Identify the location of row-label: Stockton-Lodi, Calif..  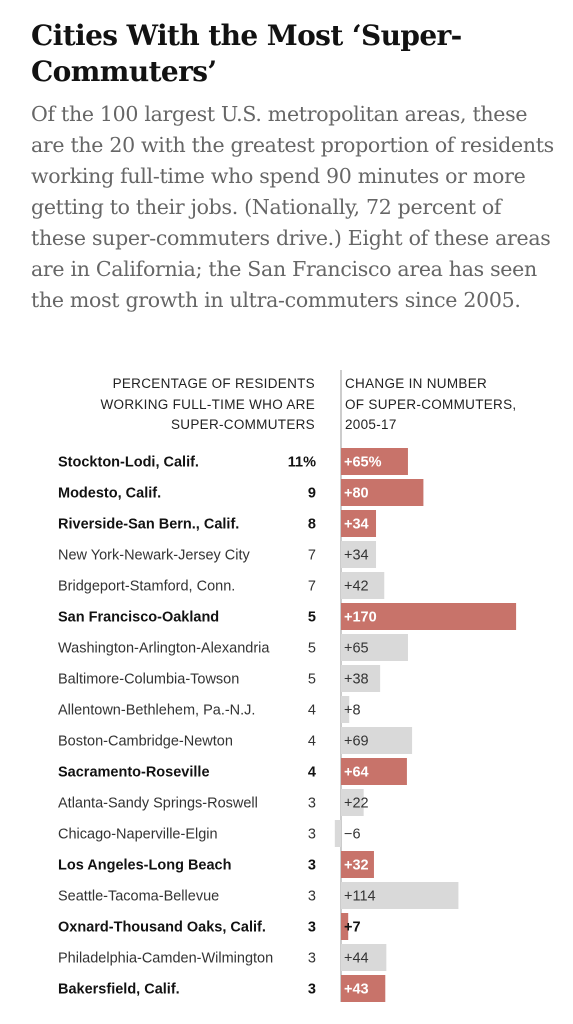
(128, 463).